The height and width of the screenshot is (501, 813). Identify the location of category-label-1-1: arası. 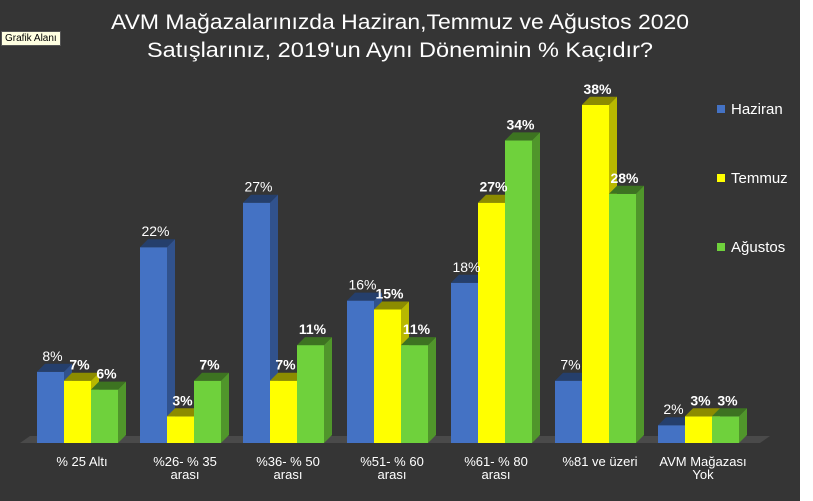
(185, 474).